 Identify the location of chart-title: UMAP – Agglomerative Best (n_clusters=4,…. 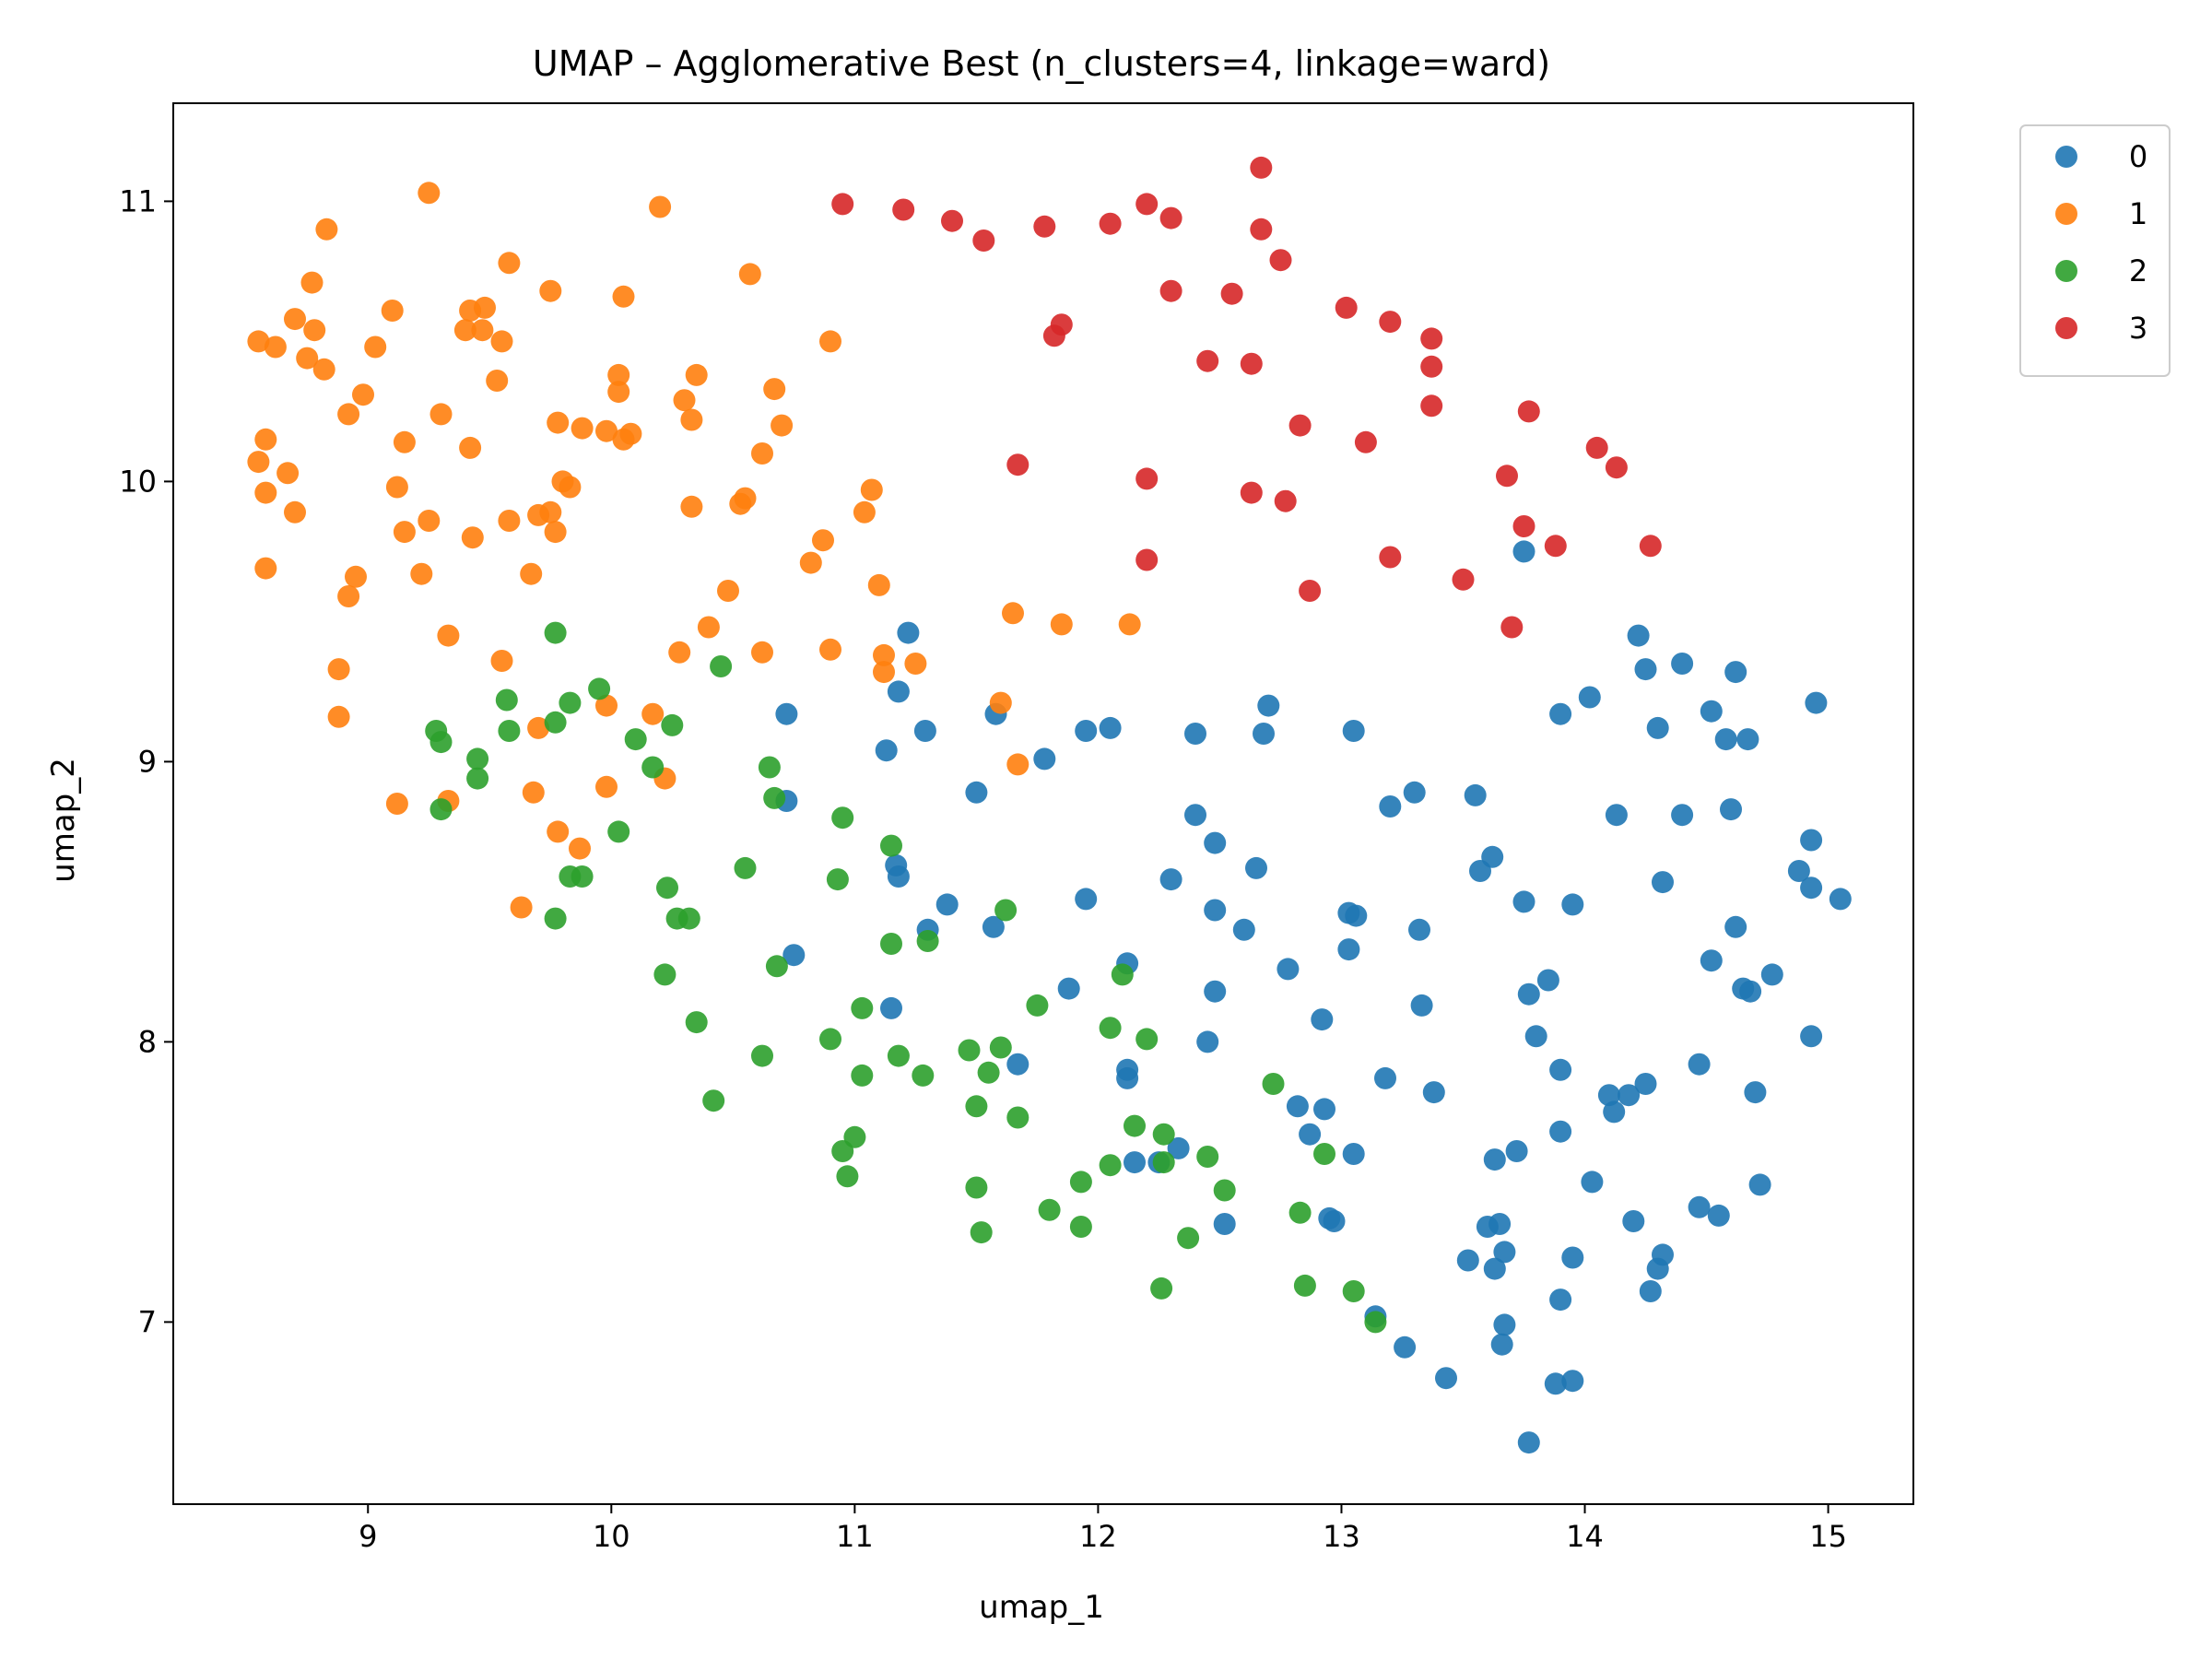
(1041, 63).